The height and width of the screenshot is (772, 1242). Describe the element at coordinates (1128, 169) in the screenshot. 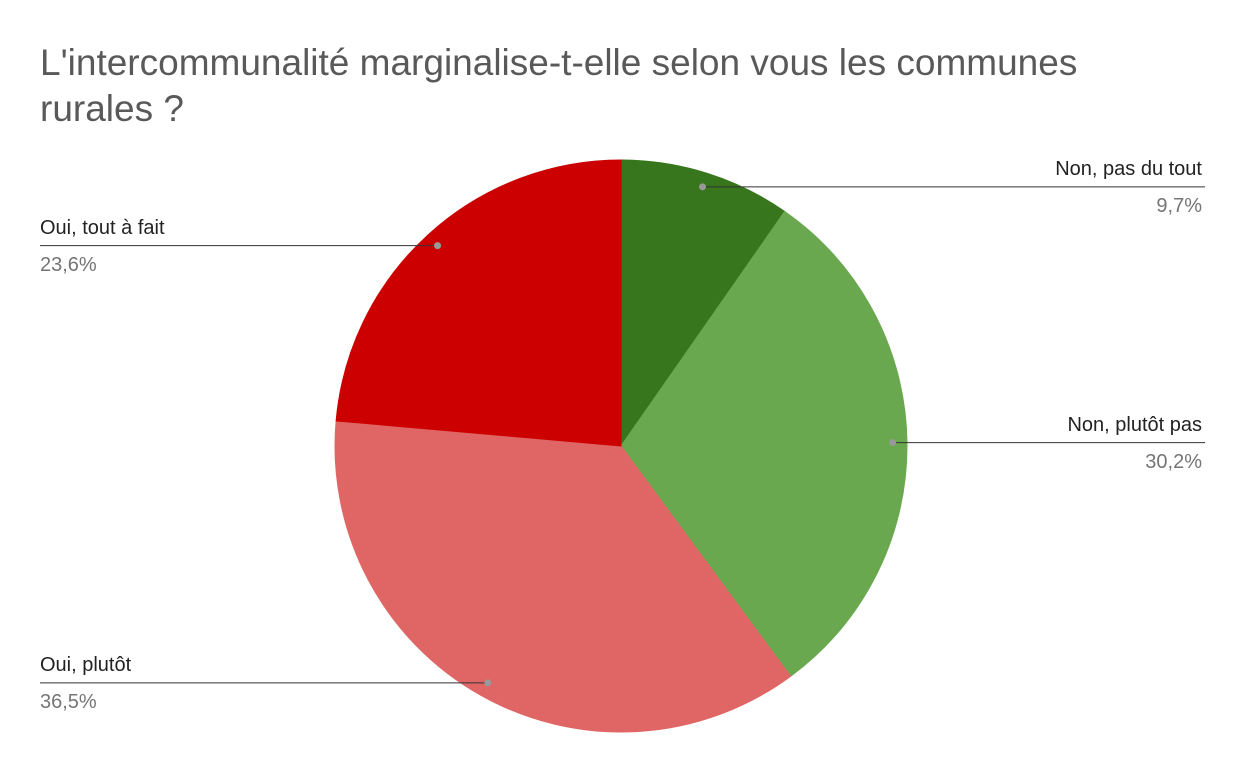

I see `legend-label: Non, pas du tout` at that location.